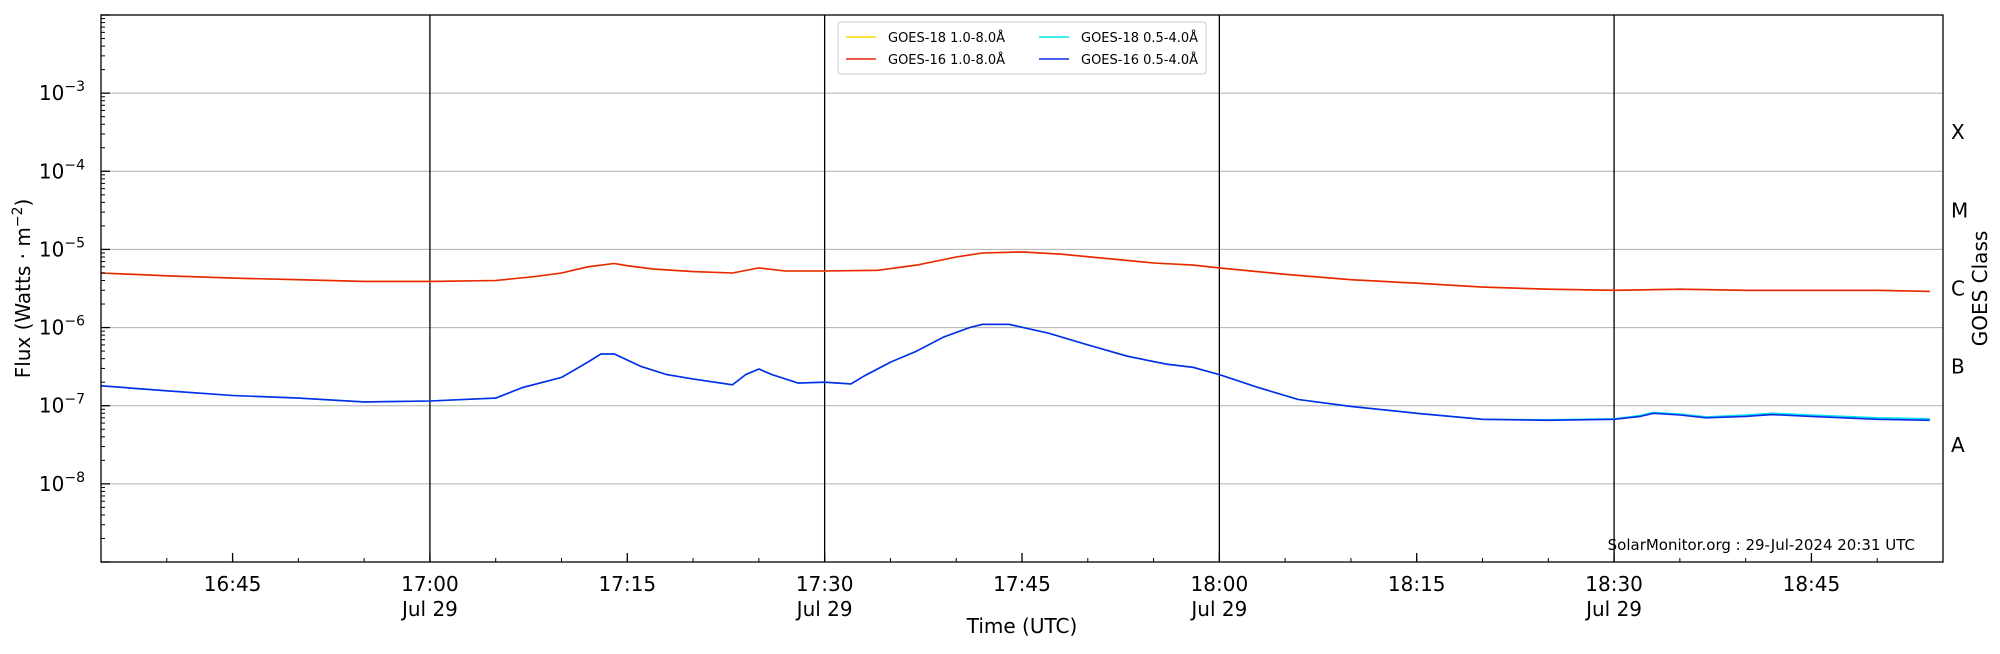 The height and width of the screenshot is (654, 2000). Describe the element at coordinates (1812, 584) in the screenshot. I see `x-tick-label: 18:45` at that location.